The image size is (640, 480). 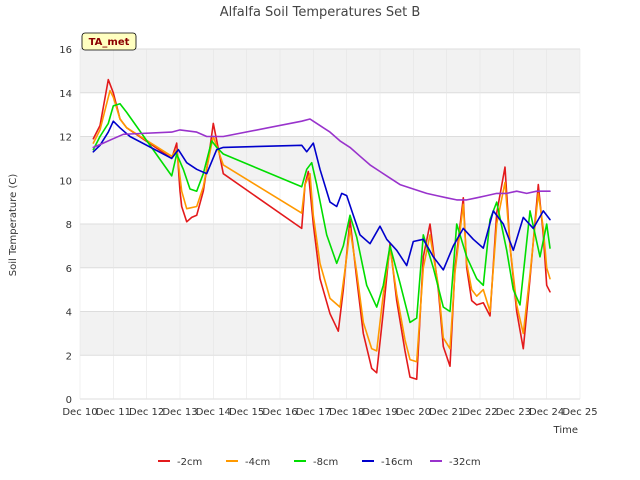 What do you see at coordinates (513, 412) in the screenshot?
I see `x-tick-label: Dec 23` at bounding box center [513, 412].